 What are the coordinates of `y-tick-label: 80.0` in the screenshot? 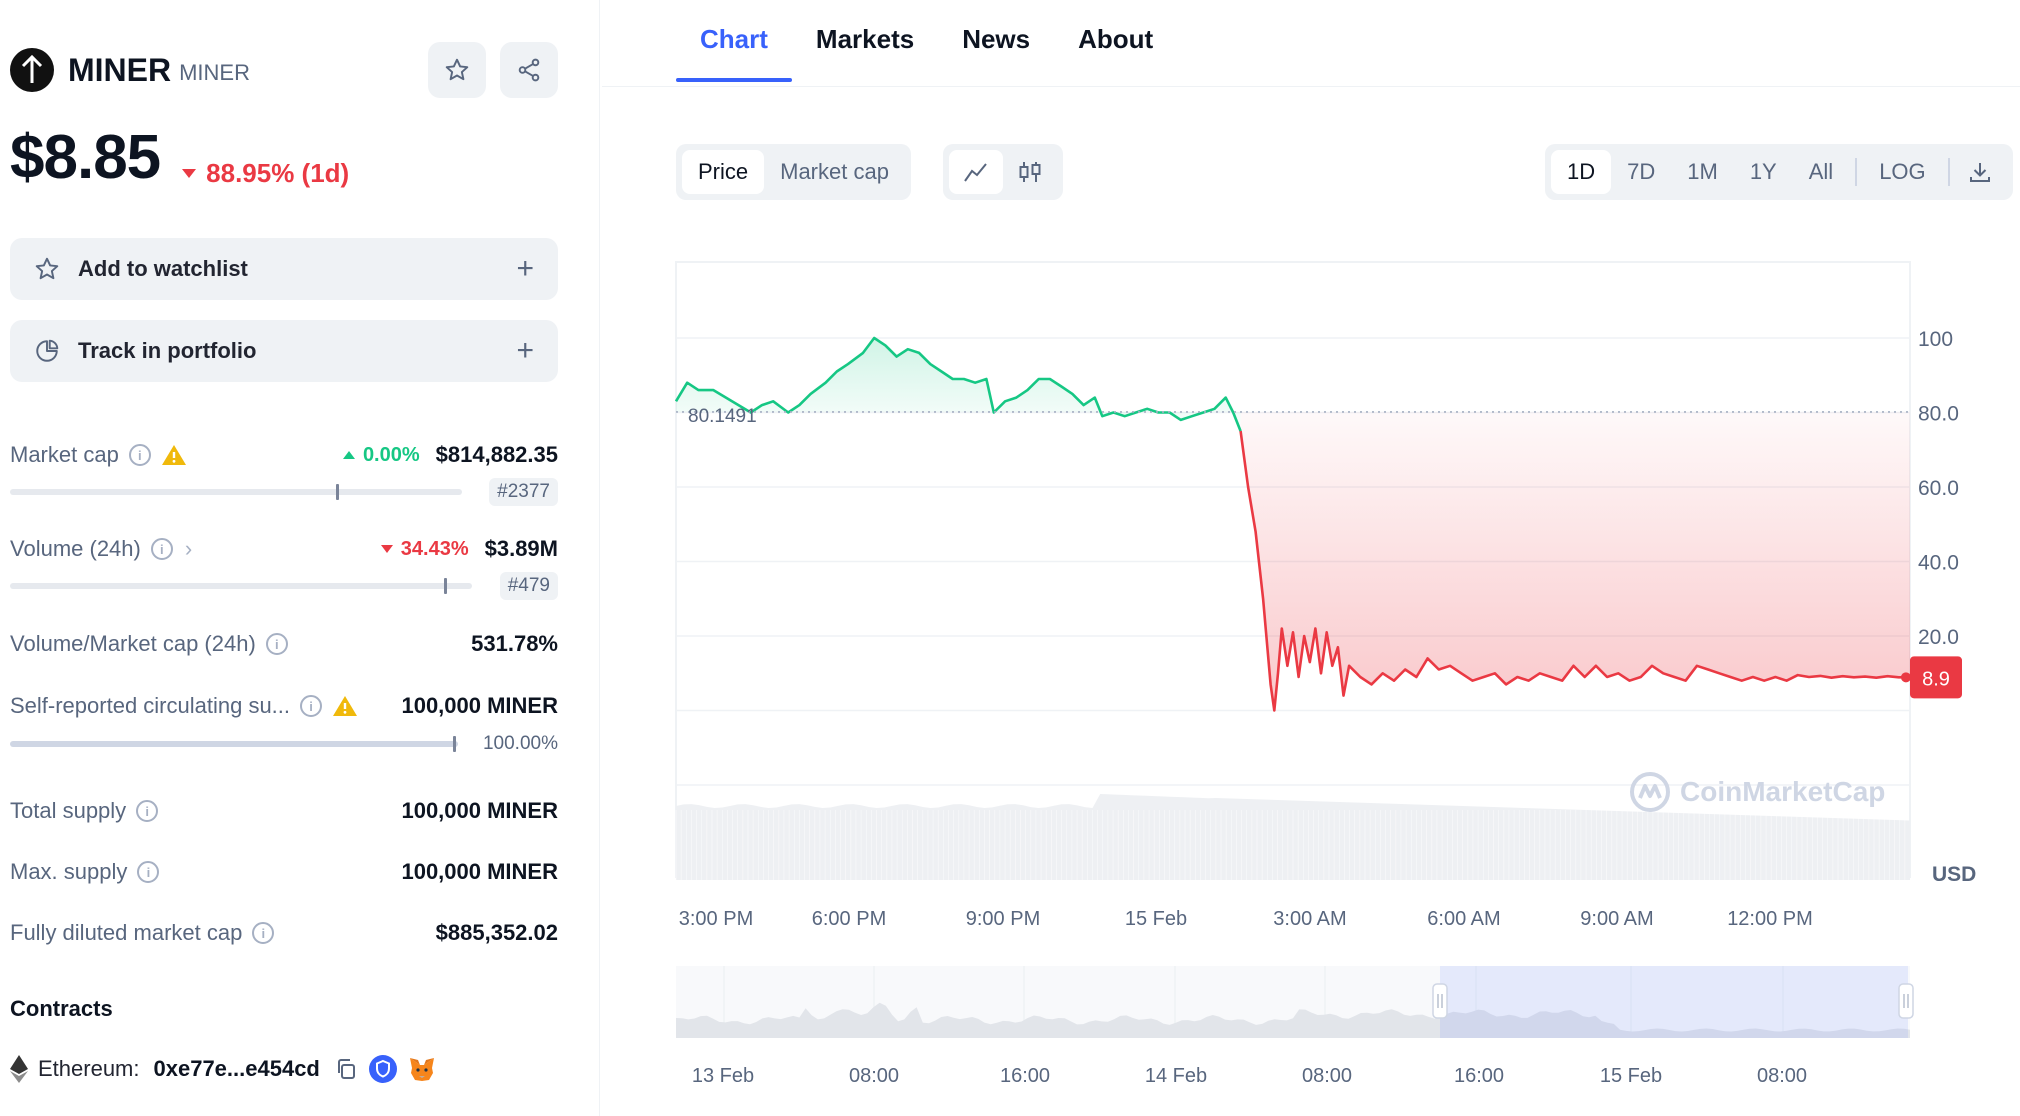 It's located at (1938, 414).